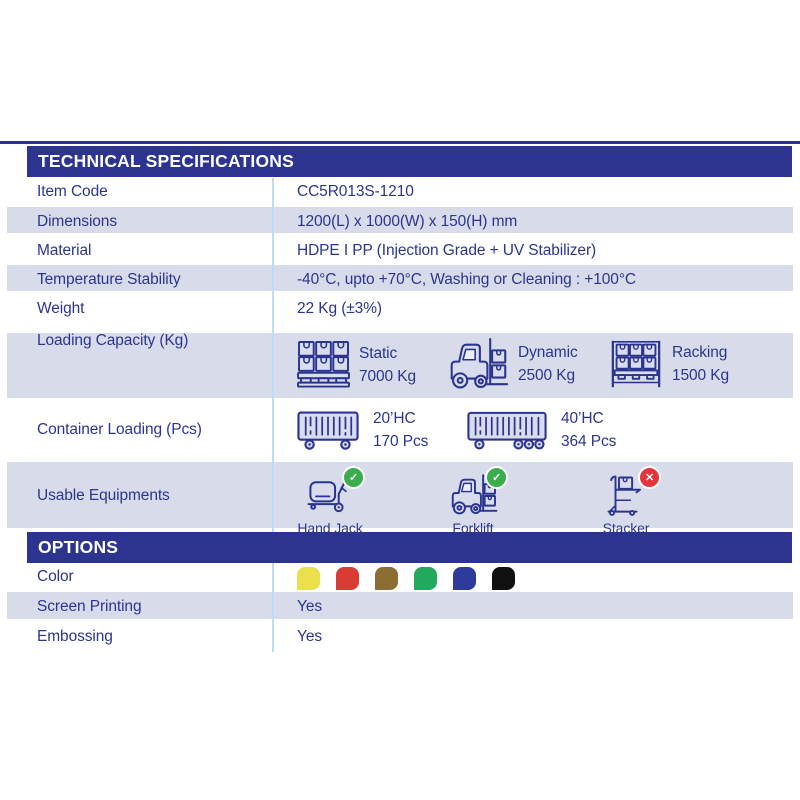 Image resolution: width=800 pixels, height=800 pixels. Describe the element at coordinates (636, 364) in the screenshot. I see `rack-icon` at that location.